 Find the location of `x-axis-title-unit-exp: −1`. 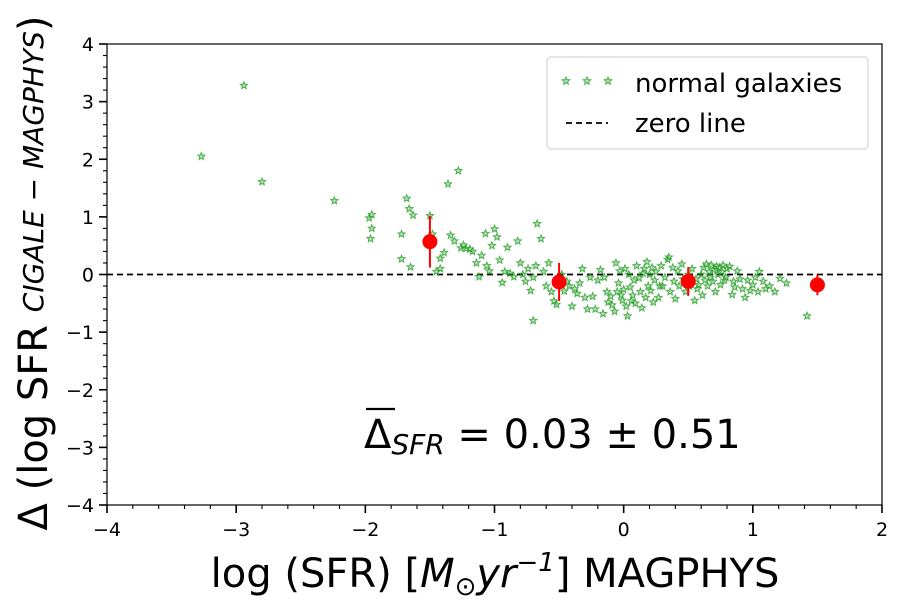

x-axis-title-unit-exp: −1 is located at coordinates (536, 563).